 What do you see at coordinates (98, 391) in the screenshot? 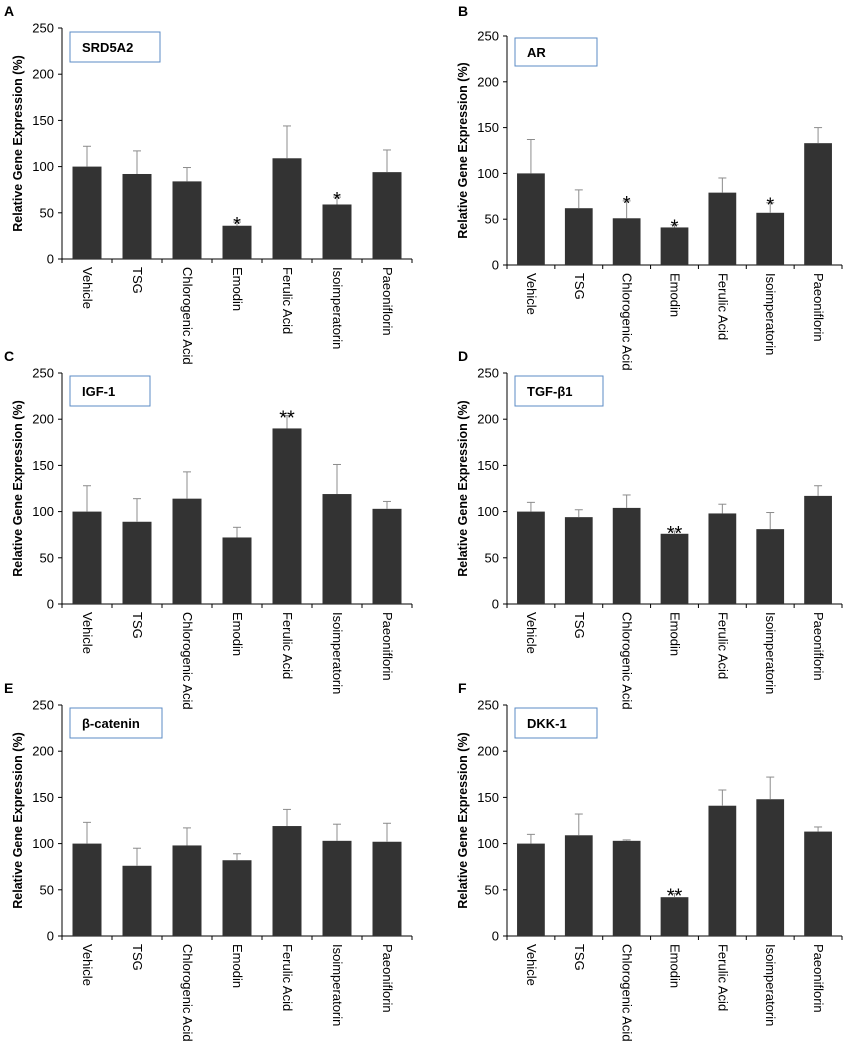
I see `gene-legend-label: IGF-1` at bounding box center [98, 391].